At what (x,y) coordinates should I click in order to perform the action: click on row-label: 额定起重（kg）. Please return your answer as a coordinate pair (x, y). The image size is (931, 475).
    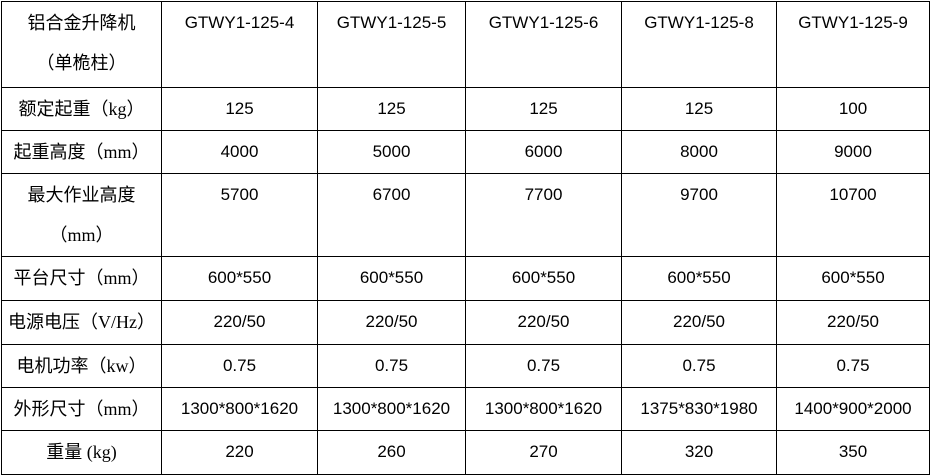
    Looking at the image, I should click on (81, 109).